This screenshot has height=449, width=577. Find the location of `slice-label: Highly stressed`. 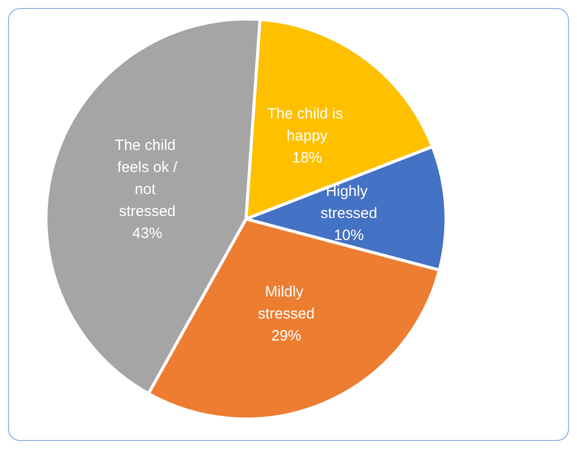

slice-label: Highly stressed is located at coordinates (349, 202).